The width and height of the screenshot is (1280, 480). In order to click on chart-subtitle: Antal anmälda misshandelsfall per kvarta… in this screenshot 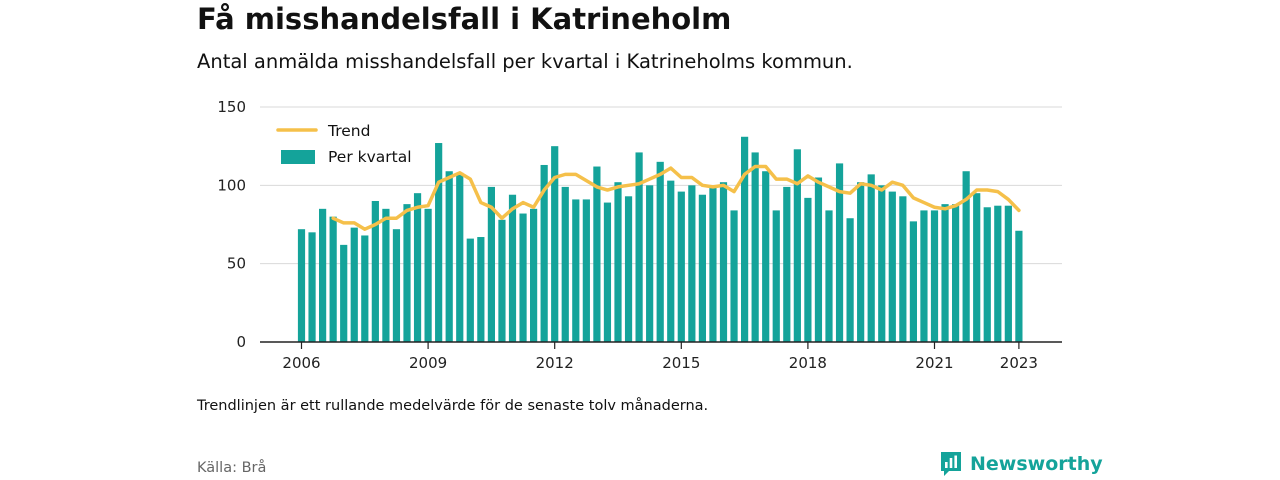, I will do `click(525, 61)`.